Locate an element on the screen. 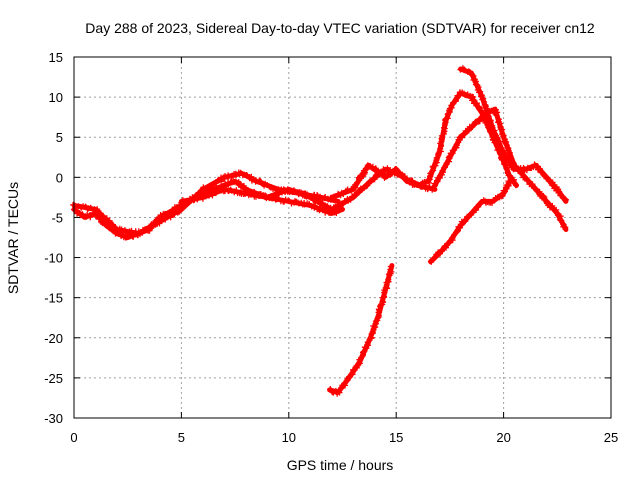 This screenshot has width=640, height=480. y-tick-label: -20 is located at coordinates (53, 338).